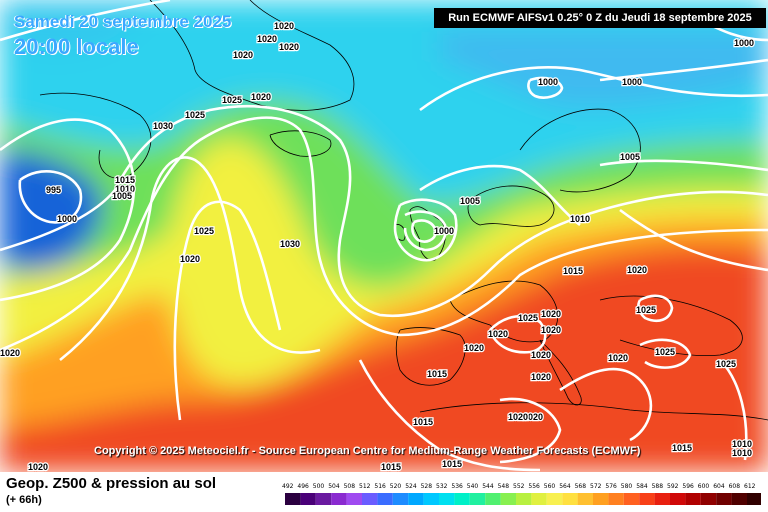 This screenshot has width=768, height=512. What do you see at coordinates (396, 486) in the screenshot?
I see `legend-tick-label: 520` at bounding box center [396, 486].